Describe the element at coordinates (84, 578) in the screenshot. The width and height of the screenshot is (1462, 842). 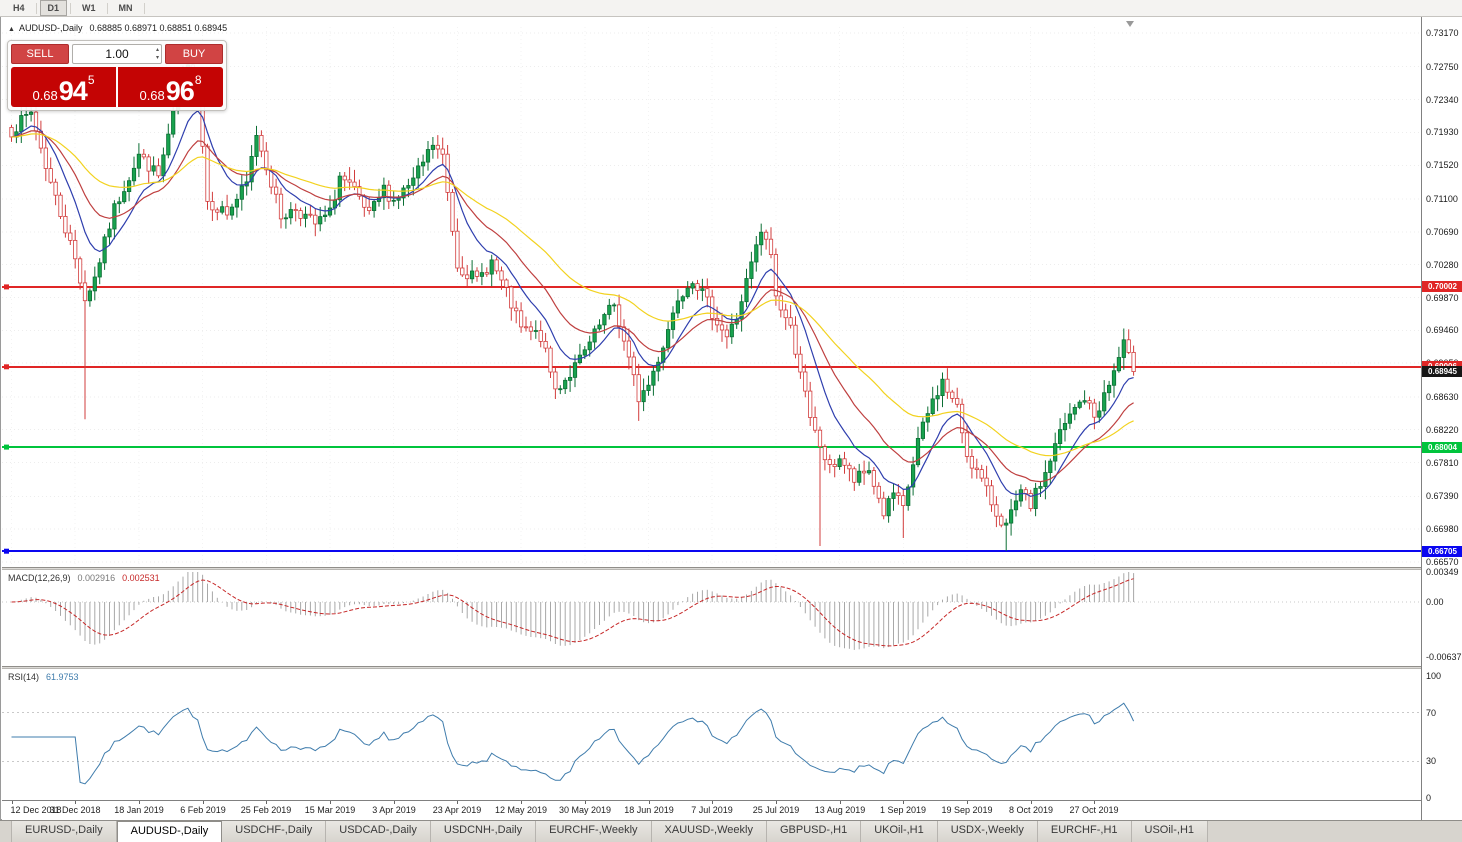
I see `macd-indicator-label: MACD(12,26,9) 0.002916 0.002531` at that location.